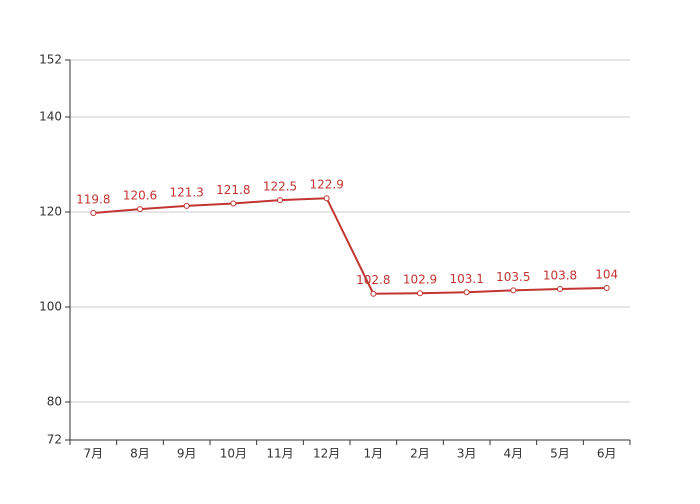 The image size is (700, 504). I want to click on value-label: 121.8, so click(233, 190).